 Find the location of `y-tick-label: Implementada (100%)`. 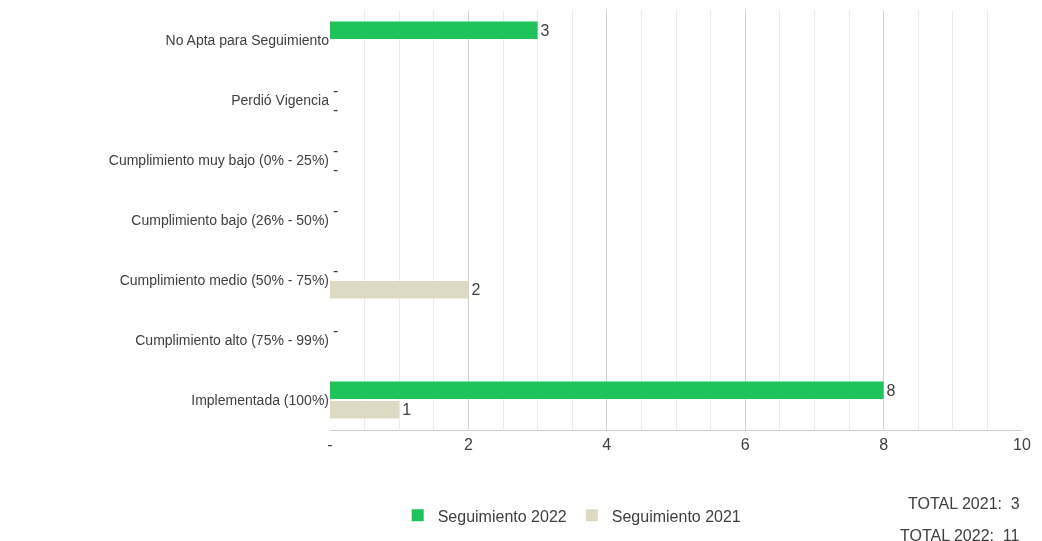

y-tick-label: Implementada (100%) is located at coordinates (260, 399).